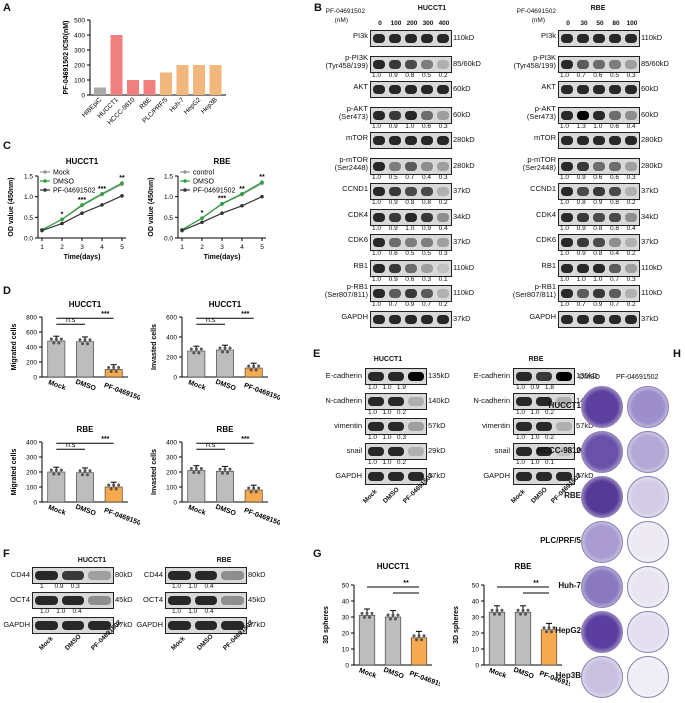 This screenshot has width=685, height=703. What do you see at coordinates (599, 38) in the screenshot?
I see `blot-strip-right` at bounding box center [599, 38].